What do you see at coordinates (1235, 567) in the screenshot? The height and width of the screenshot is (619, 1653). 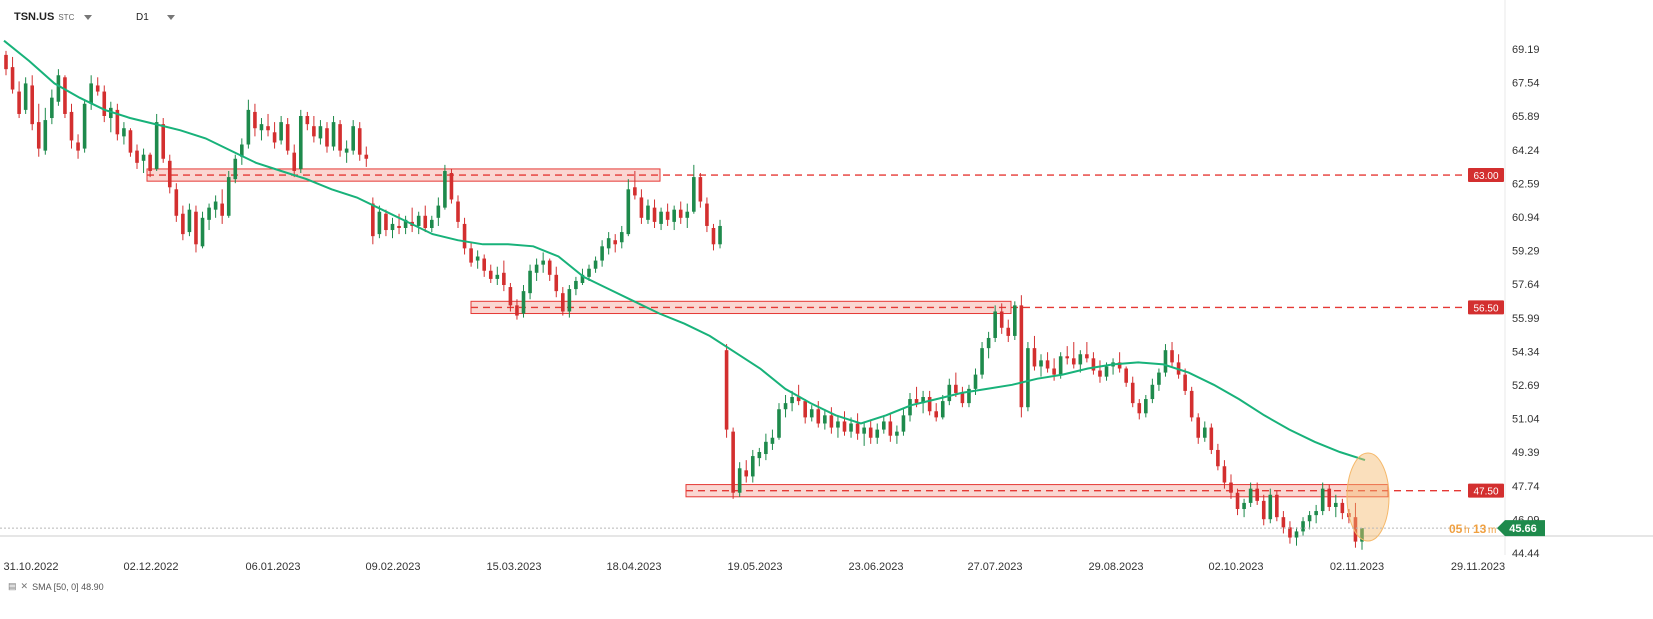 I see `x-tick-label: 02.10.2023` at bounding box center [1235, 567].